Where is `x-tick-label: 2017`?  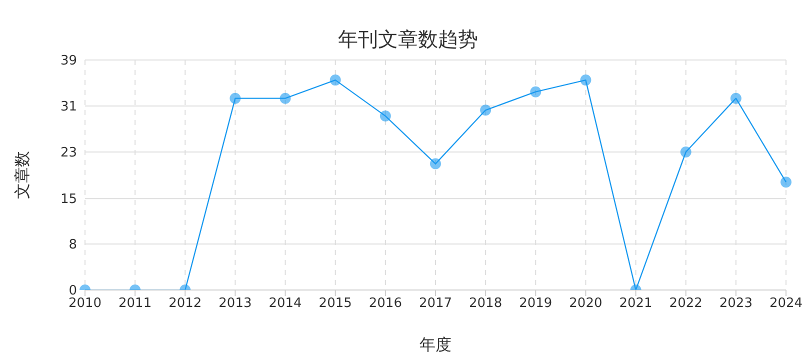
x-tick-label: 2017 is located at coordinates (435, 304).